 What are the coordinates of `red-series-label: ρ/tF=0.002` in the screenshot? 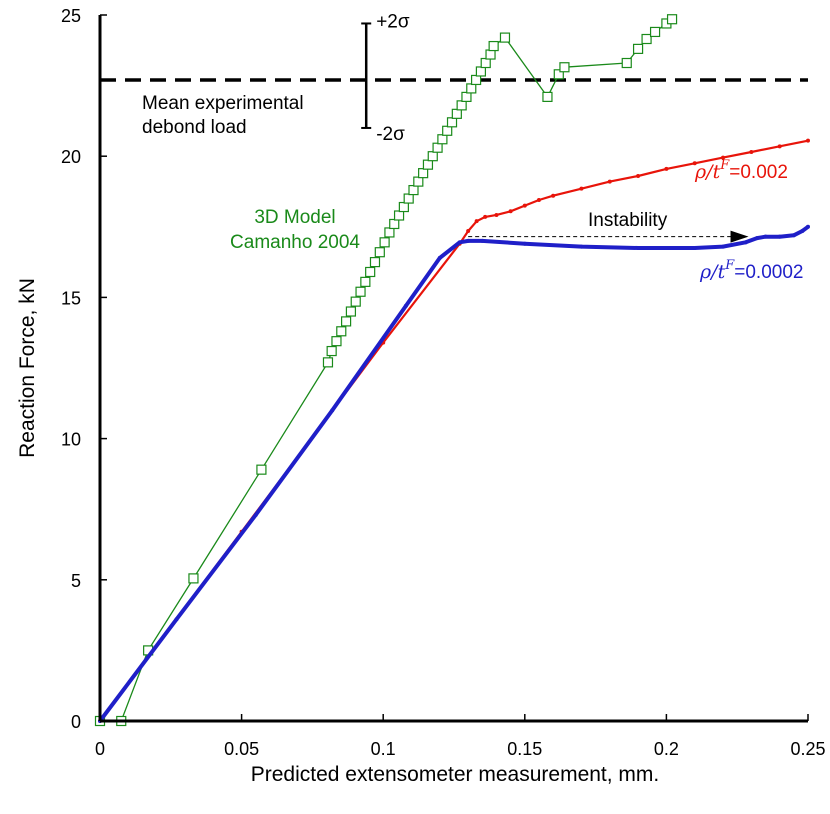 It's located at (741, 170).